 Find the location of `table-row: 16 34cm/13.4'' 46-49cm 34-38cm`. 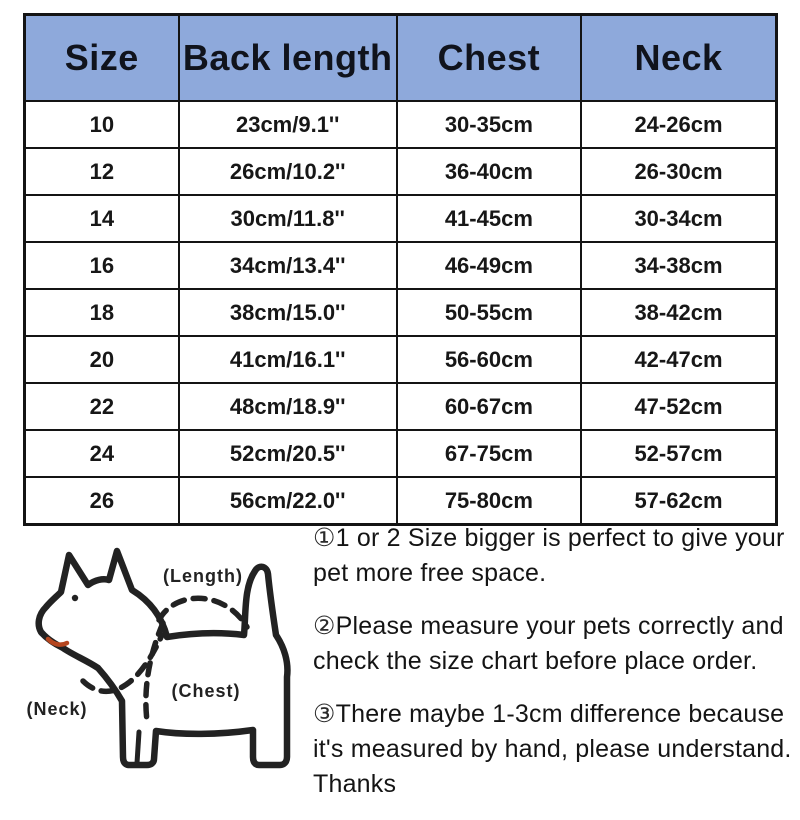

table-row: 16 34cm/13.4'' 46-49cm 34-38cm is located at coordinates (400, 265).